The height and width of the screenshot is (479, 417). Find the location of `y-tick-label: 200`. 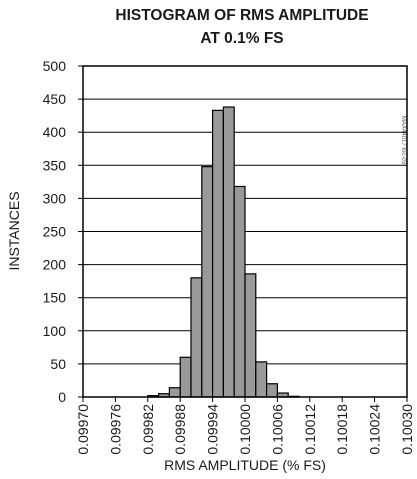

y-tick-label: 200 is located at coordinates (55, 265).